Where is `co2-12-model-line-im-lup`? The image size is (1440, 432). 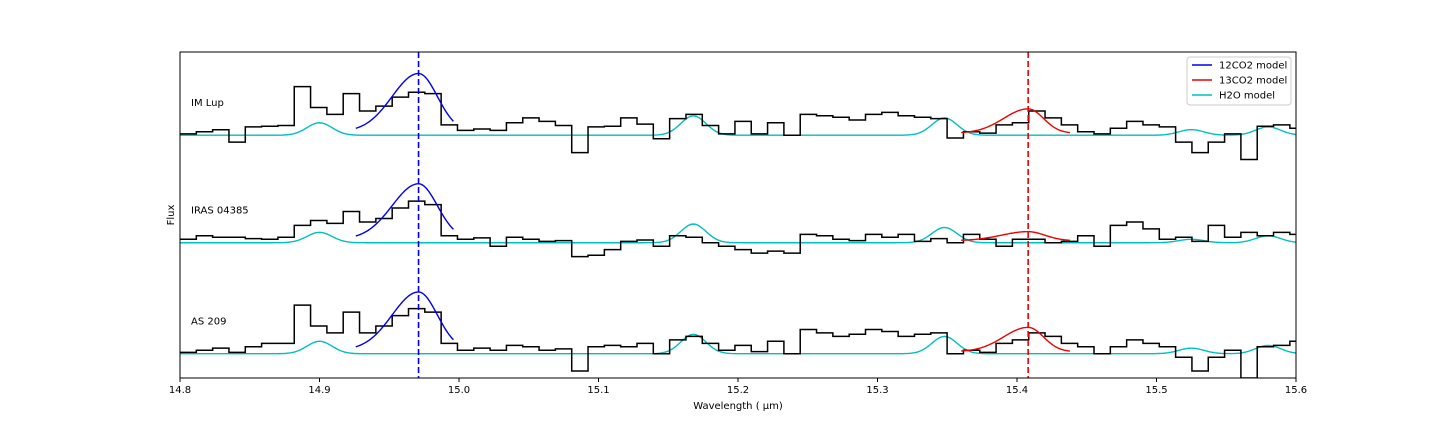
co2-12-model-line-im-lup is located at coordinates (404, 101).